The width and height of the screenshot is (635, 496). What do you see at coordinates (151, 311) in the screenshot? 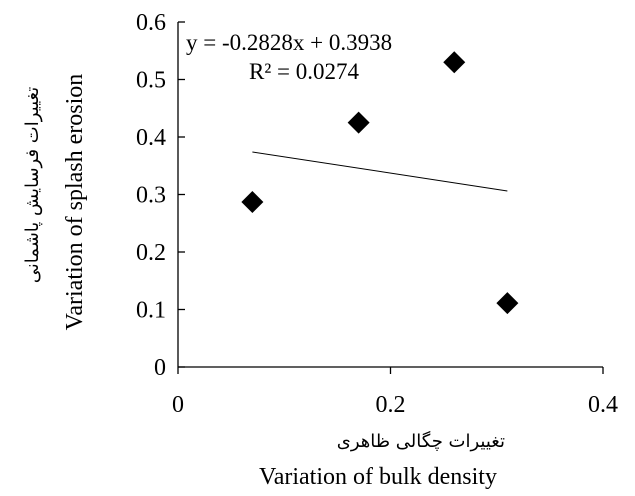
I see `y-tick-label: 0.1` at bounding box center [151, 311].